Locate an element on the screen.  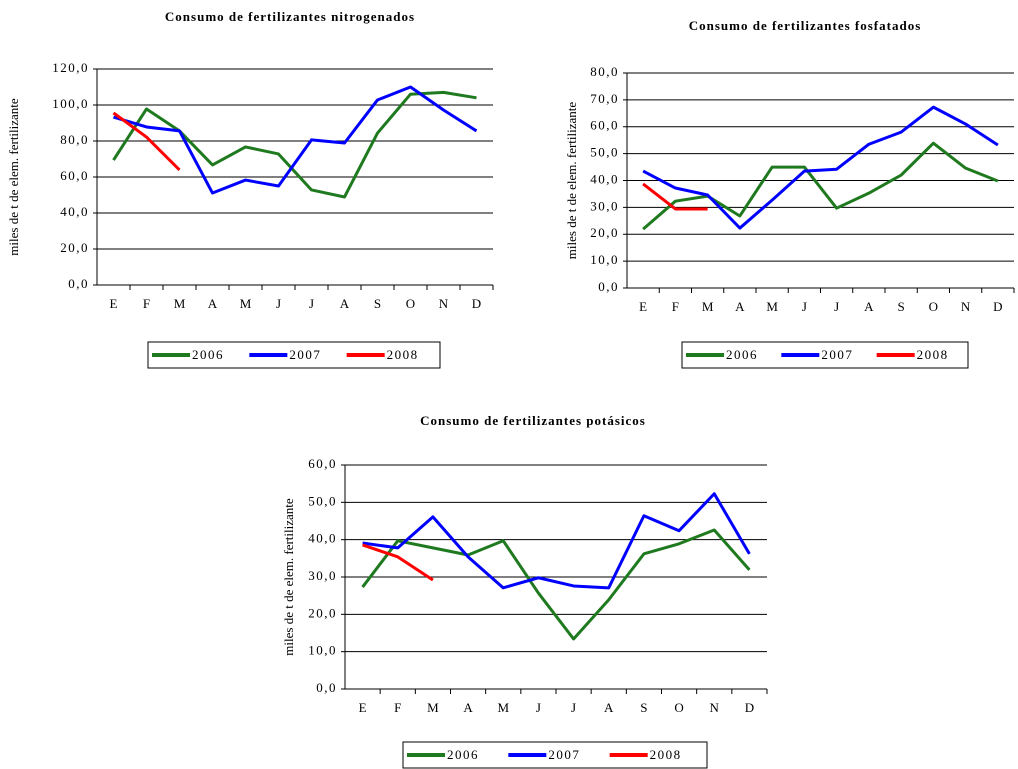
y-tick-label: 100,0 is located at coordinates (70, 103).